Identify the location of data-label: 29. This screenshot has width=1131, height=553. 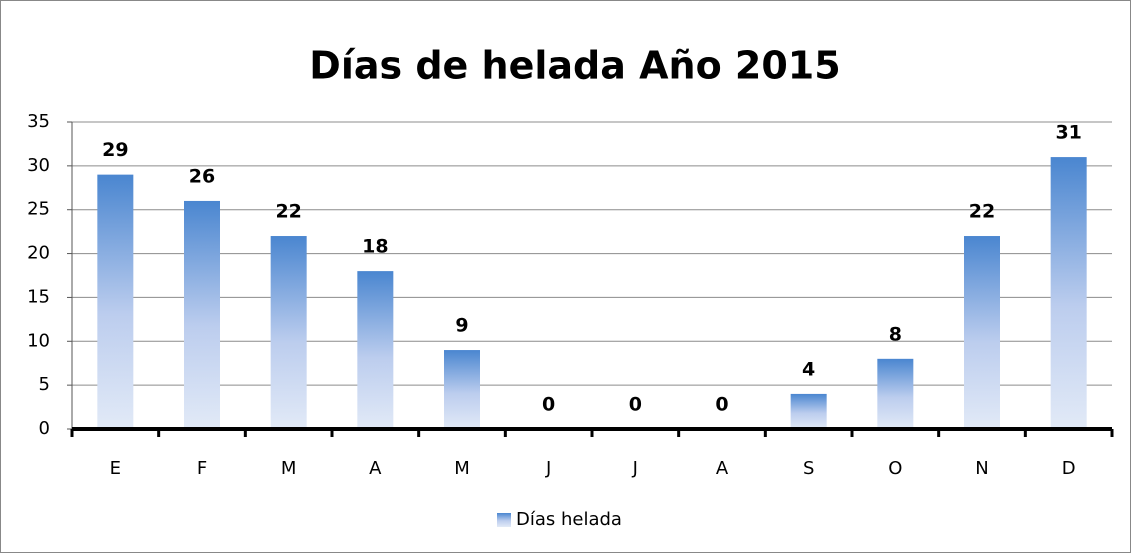
(115, 150).